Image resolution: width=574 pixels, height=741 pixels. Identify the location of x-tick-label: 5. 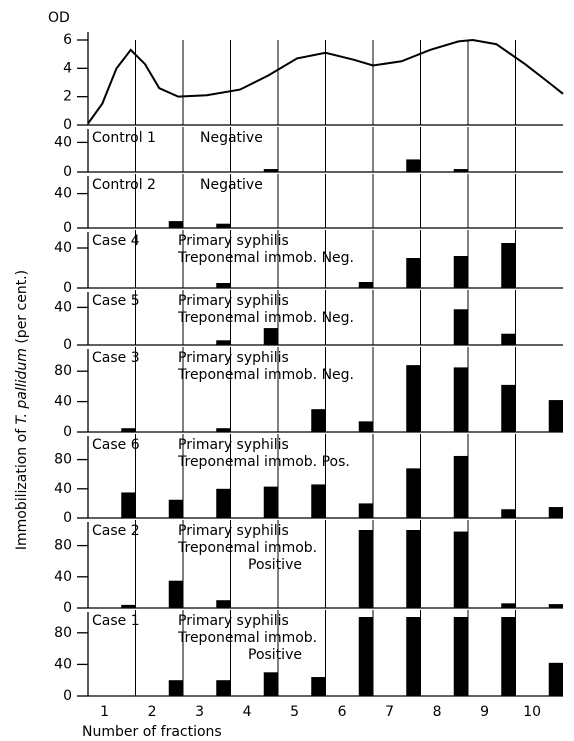
(294, 712).